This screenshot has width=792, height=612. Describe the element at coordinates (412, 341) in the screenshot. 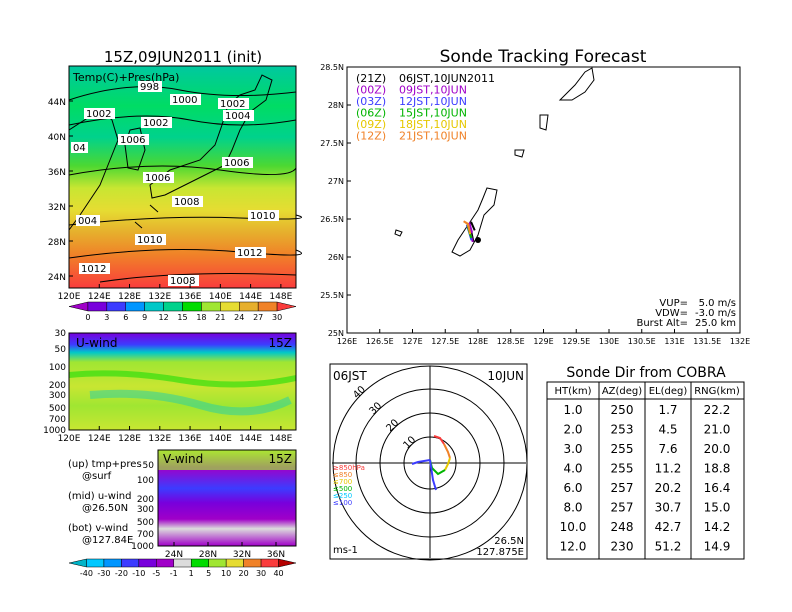

I see `track-lon-label: 127E` at that location.